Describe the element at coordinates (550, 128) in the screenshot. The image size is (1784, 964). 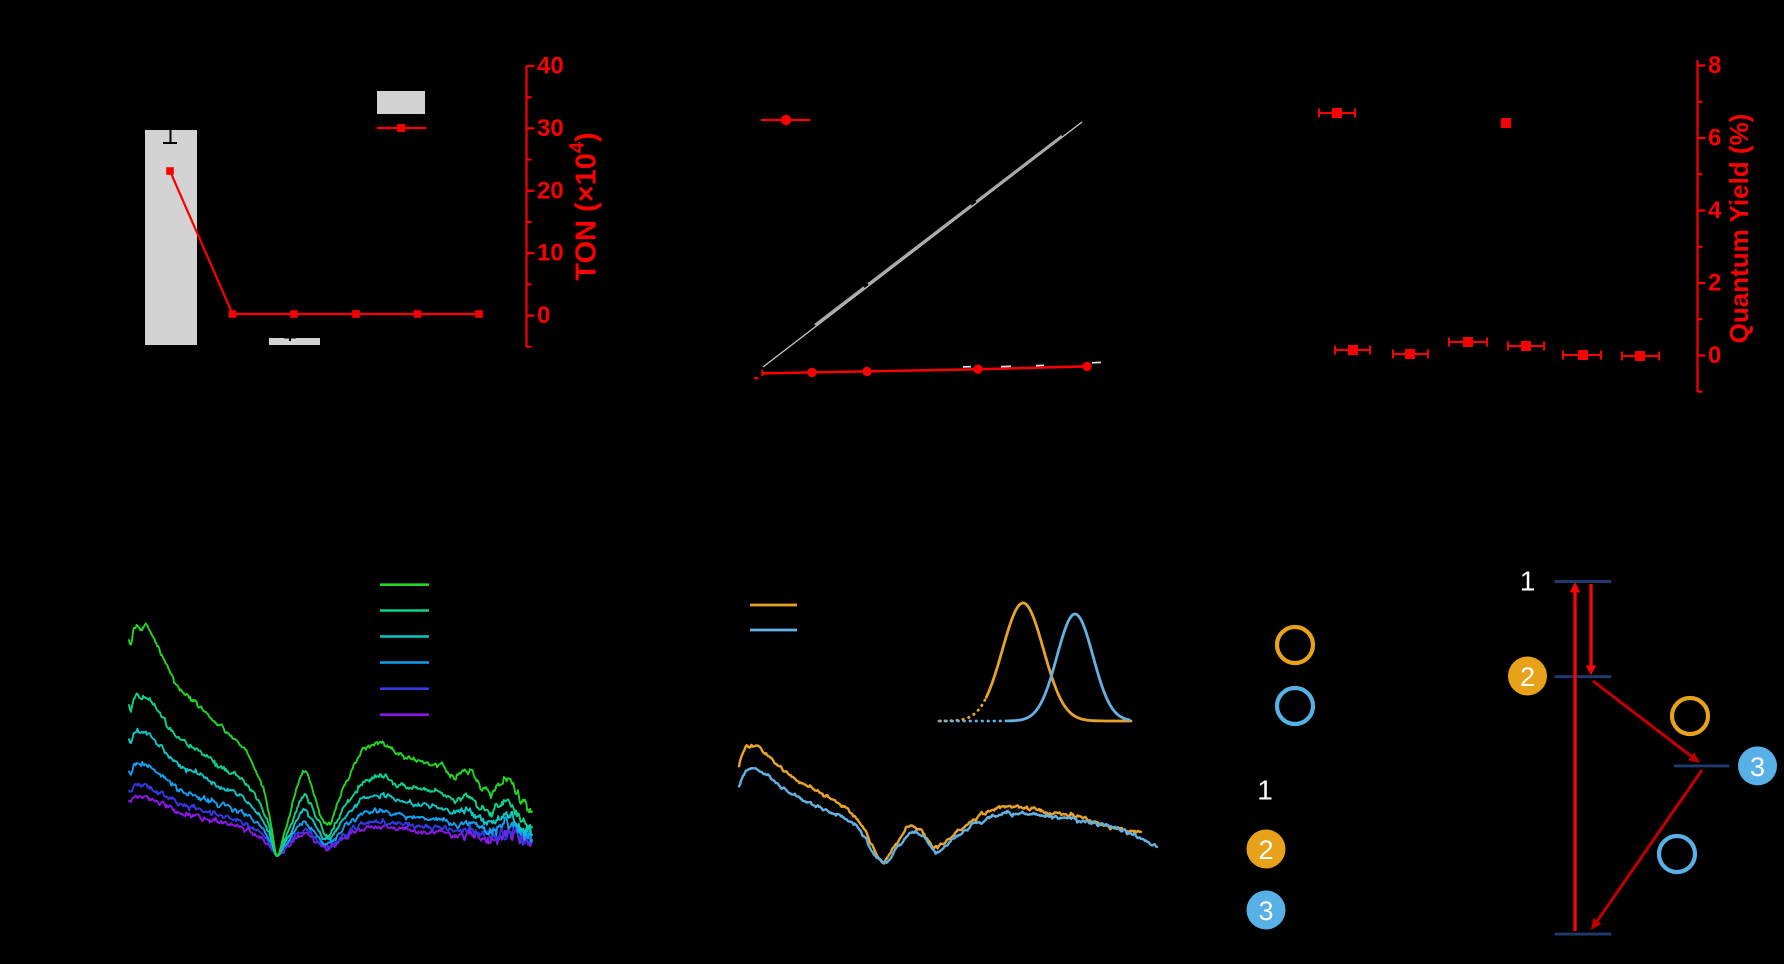
I see `svg-text: 30` at that location.